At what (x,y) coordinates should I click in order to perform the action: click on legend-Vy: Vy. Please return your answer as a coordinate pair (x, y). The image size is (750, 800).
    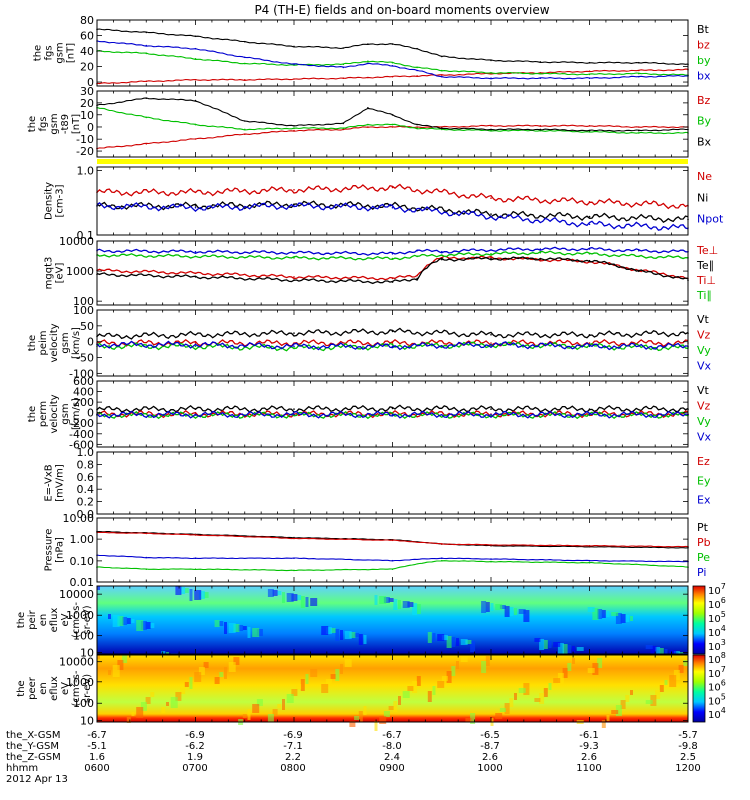
    Looking at the image, I should click on (704, 350).